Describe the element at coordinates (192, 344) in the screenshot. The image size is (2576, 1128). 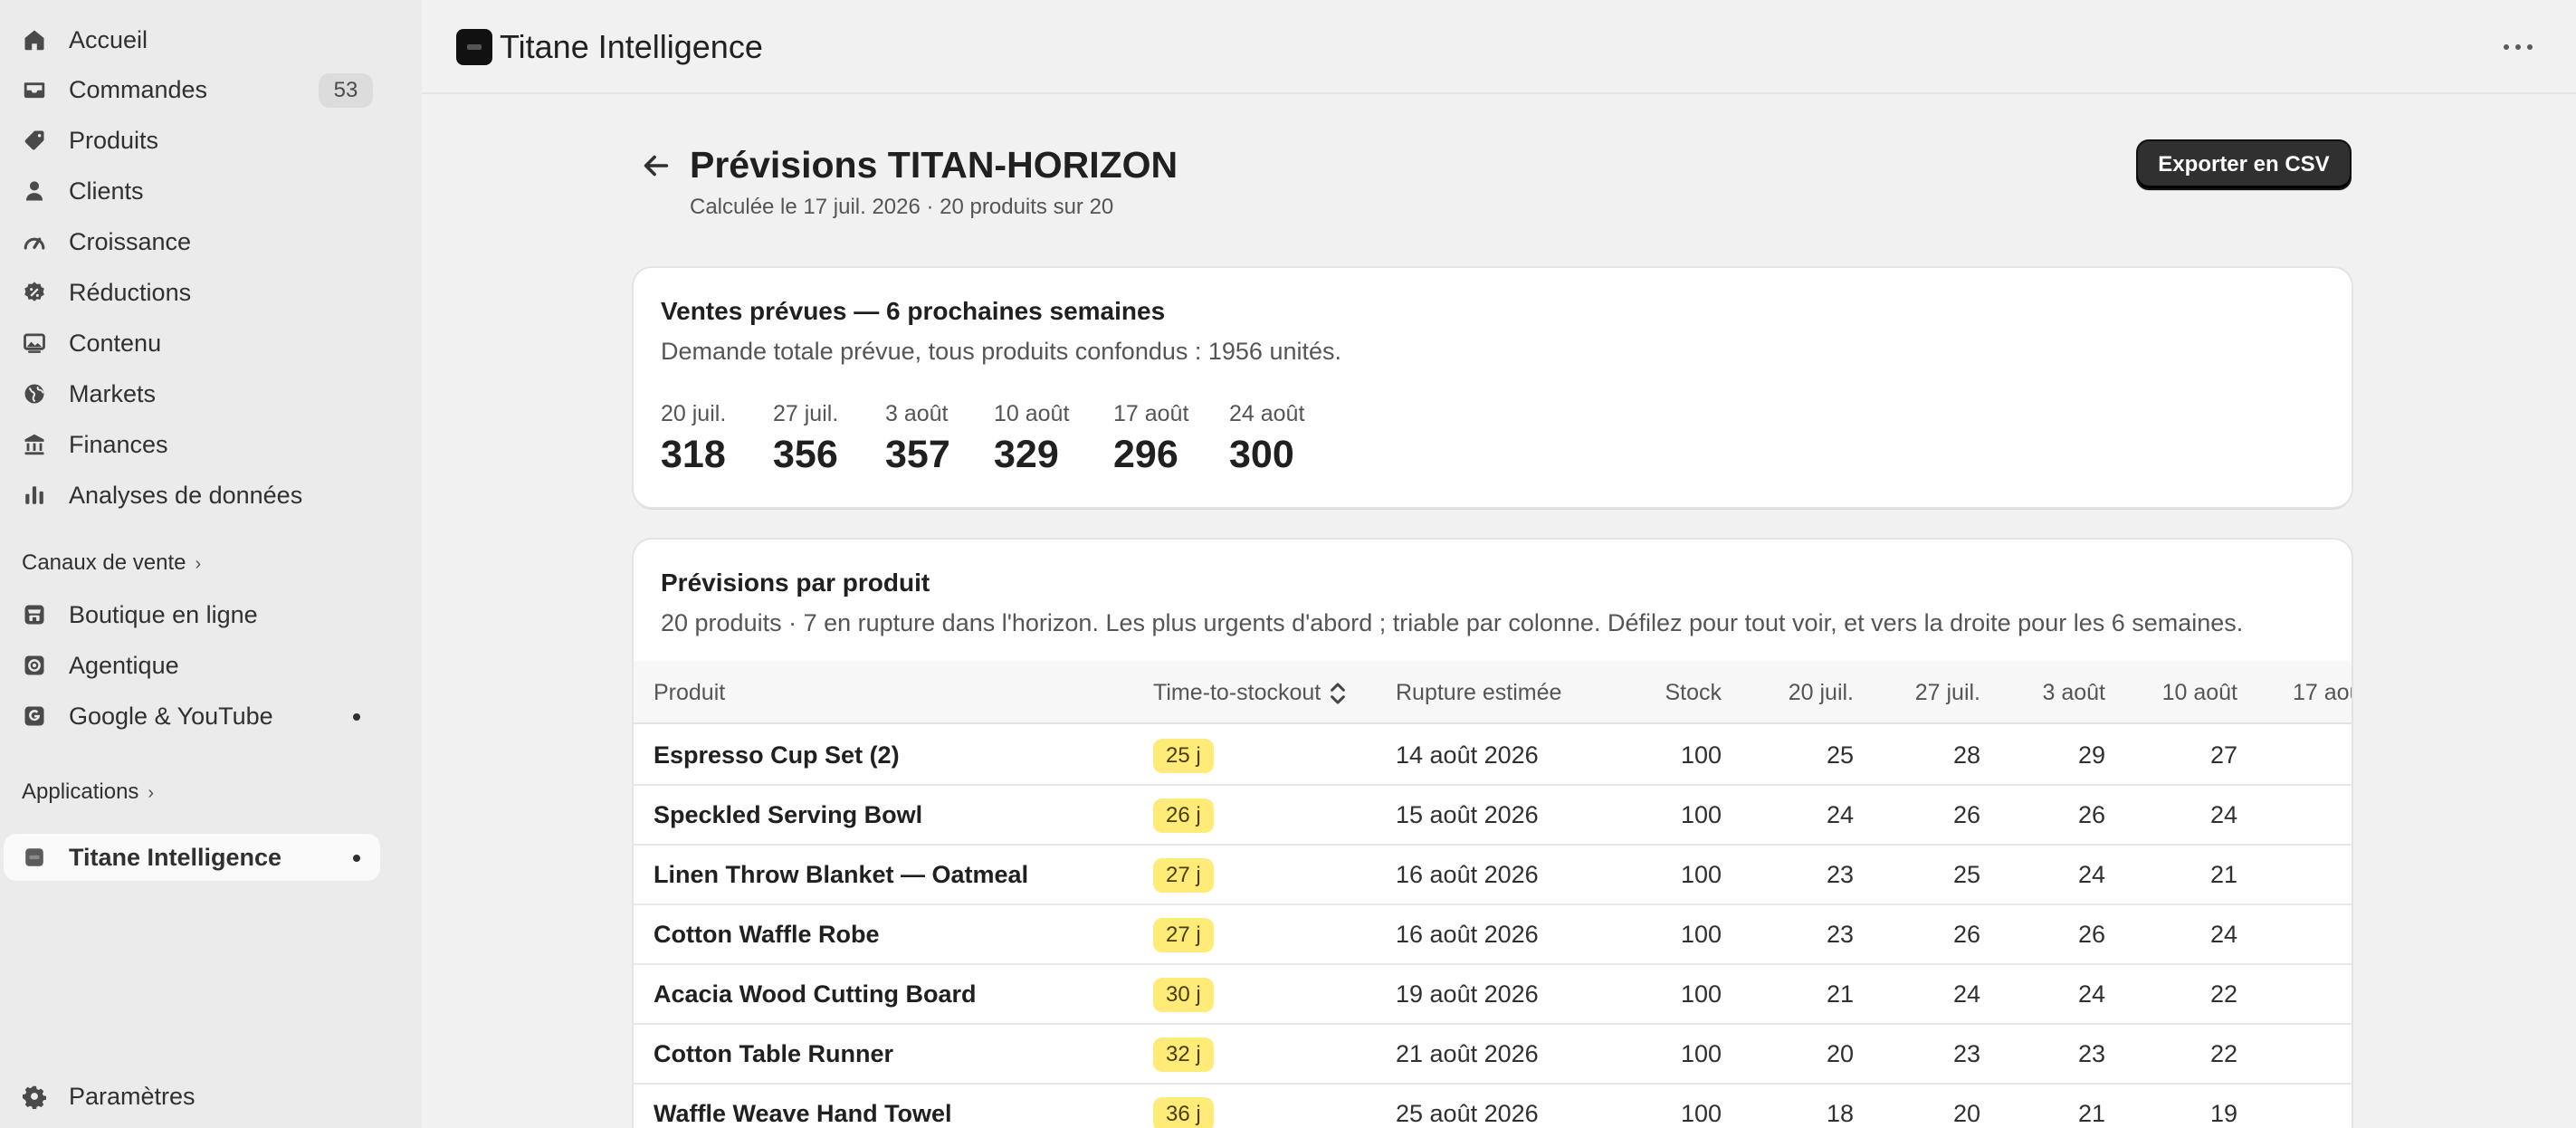
I see `sidebar-item-contenu: Contenu` at that location.